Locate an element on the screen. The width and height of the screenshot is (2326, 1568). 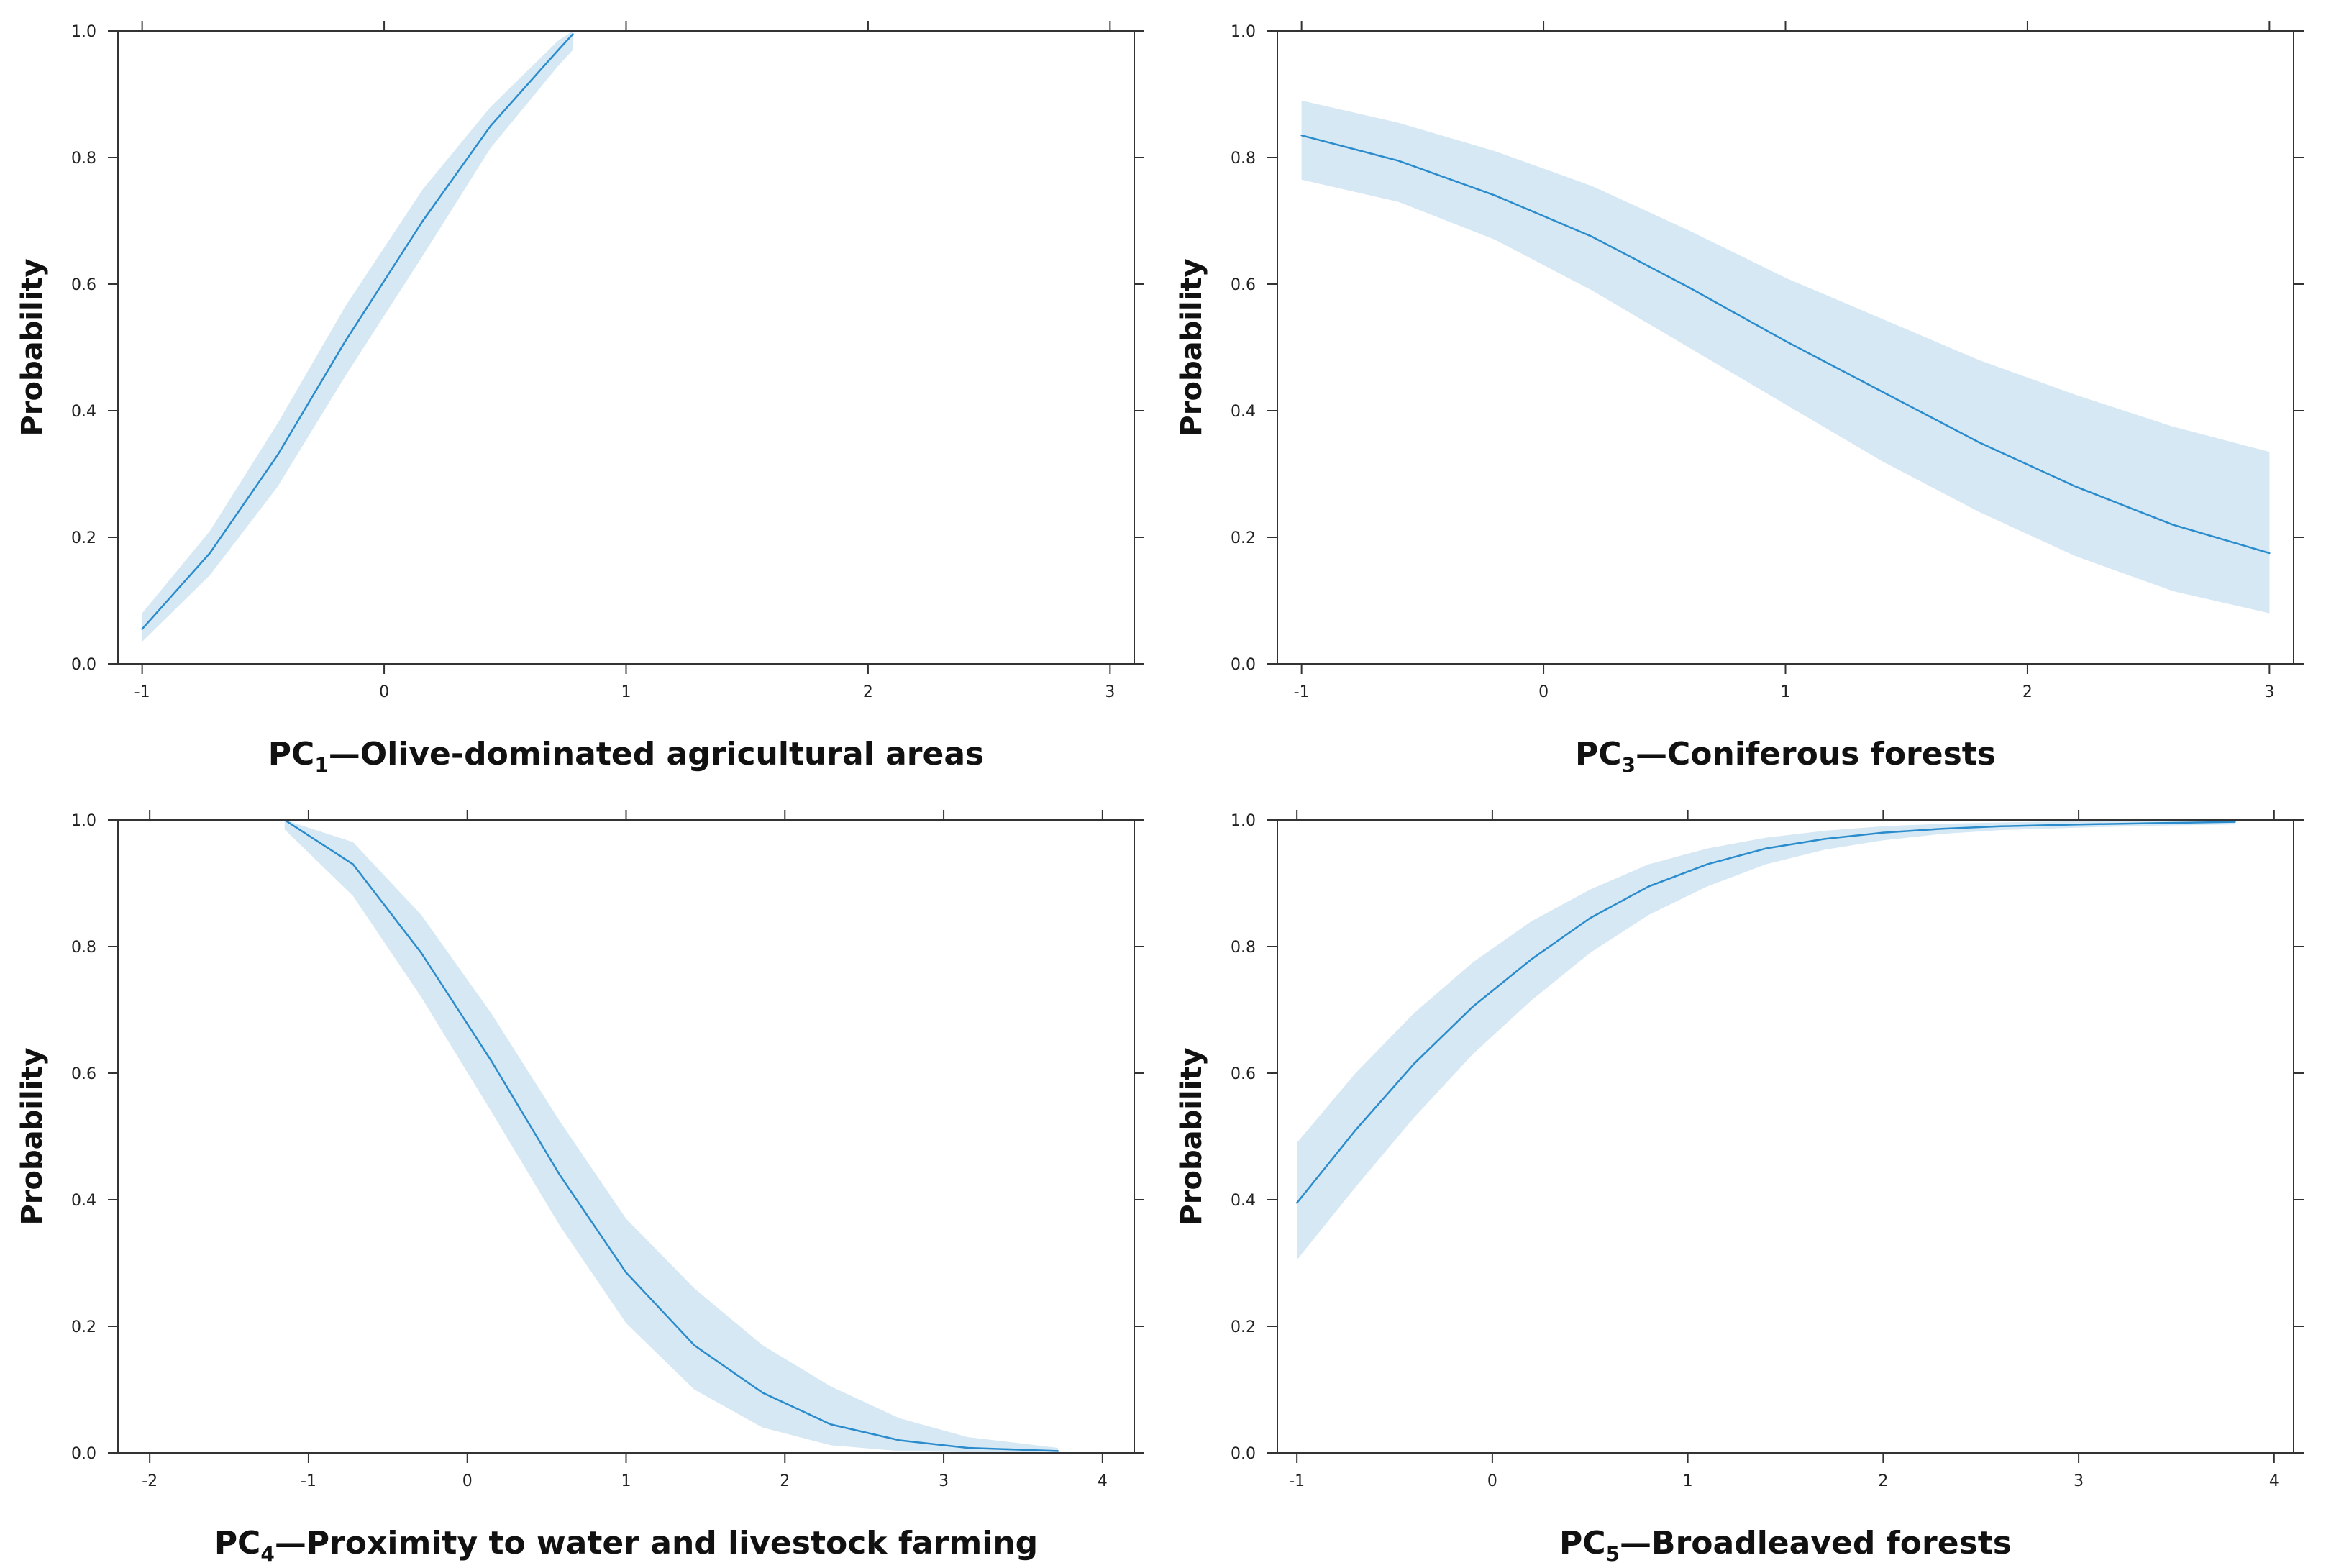
x-axis-title-text: —Olive-dominated agricultural areas is located at coordinates (656, 754).